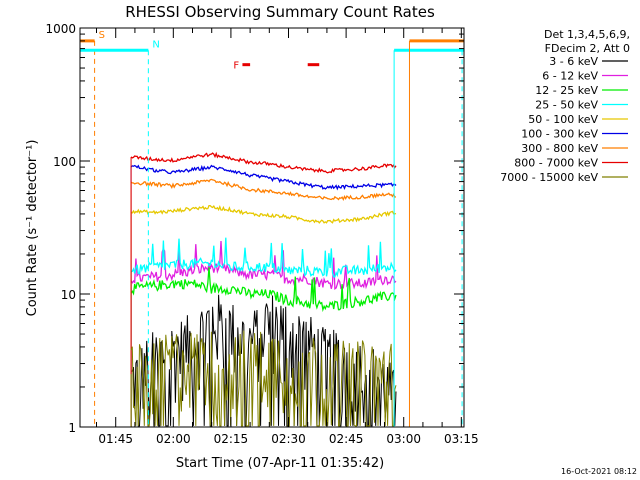 The width and height of the screenshot is (640, 480). What do you see at coordinates (587, 34) in the screenshot?
I see `legend-header-line: Det 1,3,4,5,6,9,` at bounding box center [587, 34].